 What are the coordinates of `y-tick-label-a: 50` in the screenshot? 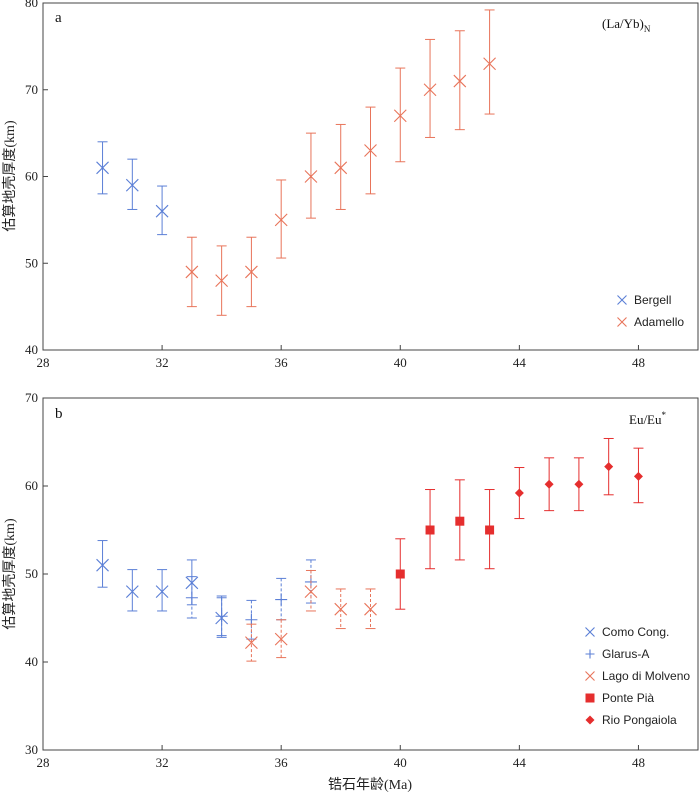 It's located at (31, 262).